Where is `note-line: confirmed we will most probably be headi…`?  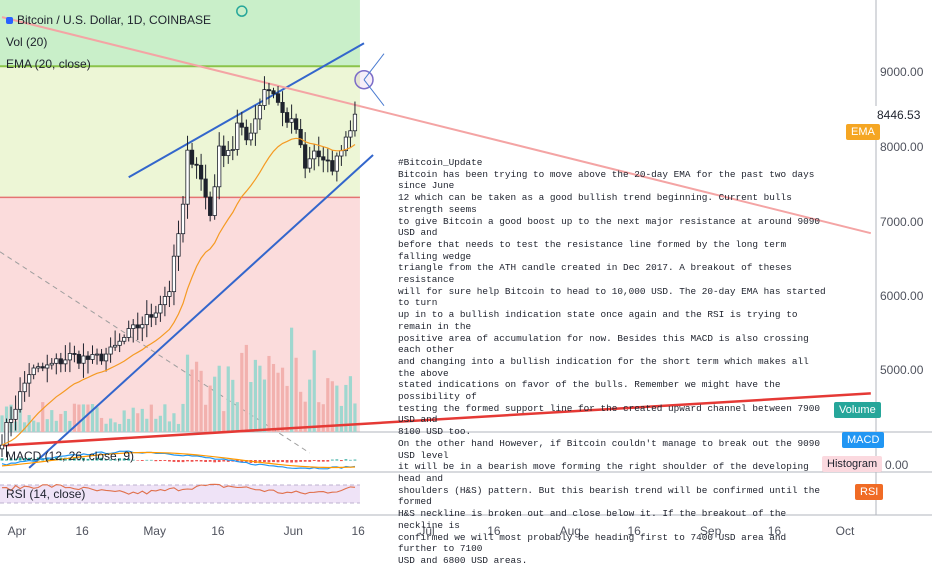 note-line: confirmed we will most probably be headi… is located at coordinates (595, 543).